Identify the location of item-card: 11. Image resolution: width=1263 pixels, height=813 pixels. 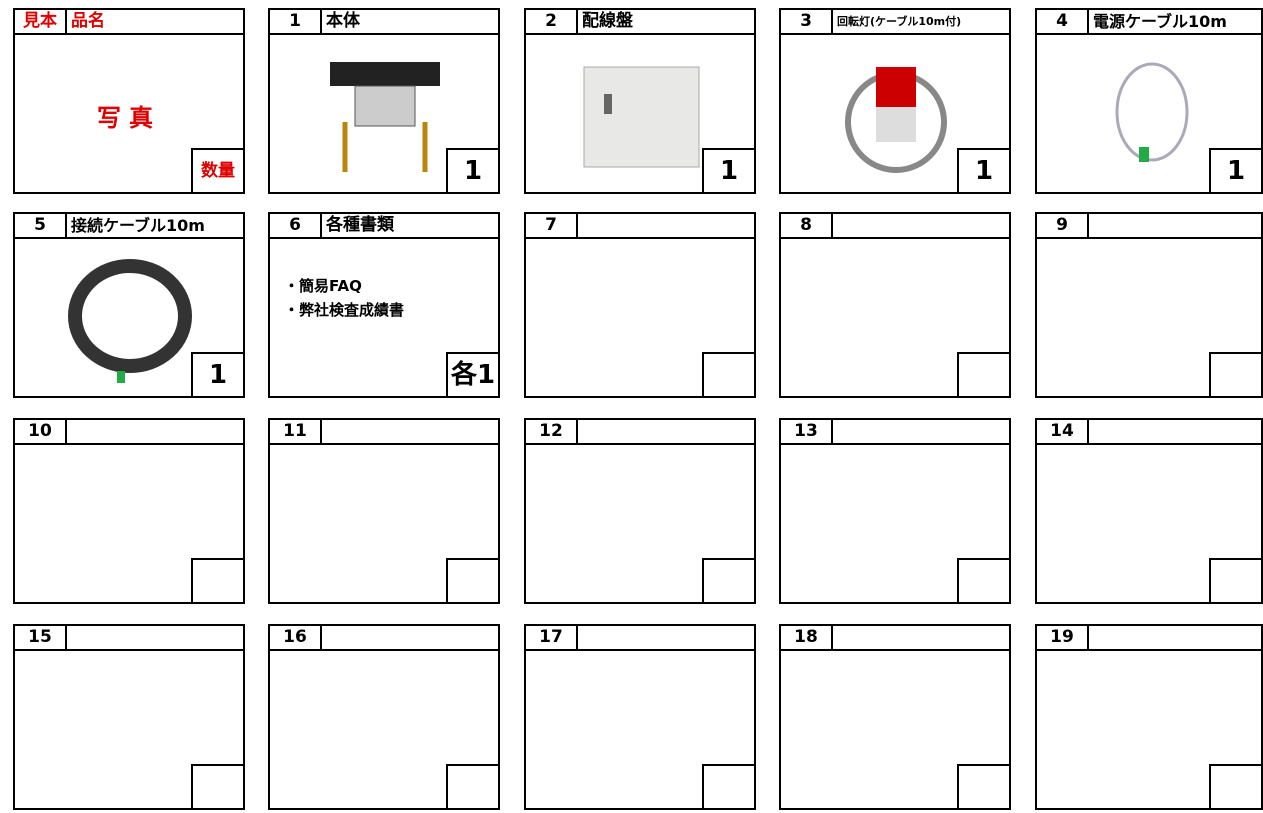
(384, 511).